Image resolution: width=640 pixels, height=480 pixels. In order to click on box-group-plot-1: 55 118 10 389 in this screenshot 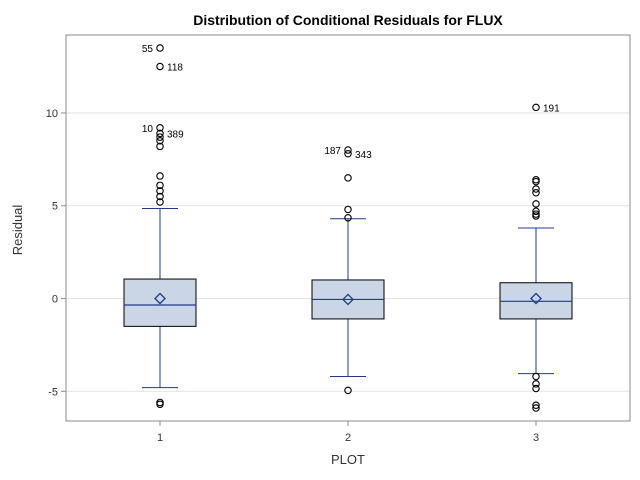, I will do `click(160, 226)`.